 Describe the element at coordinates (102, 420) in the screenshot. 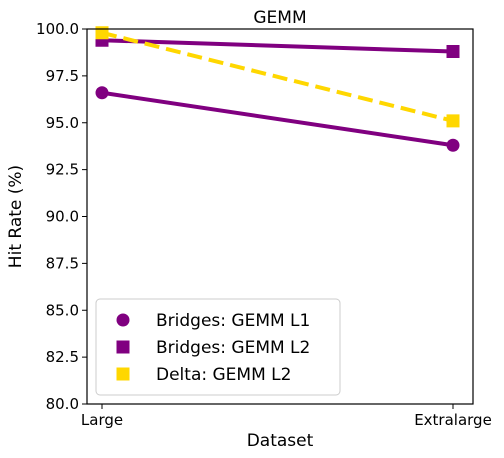

I see `x-tick-label: Large` at that location.